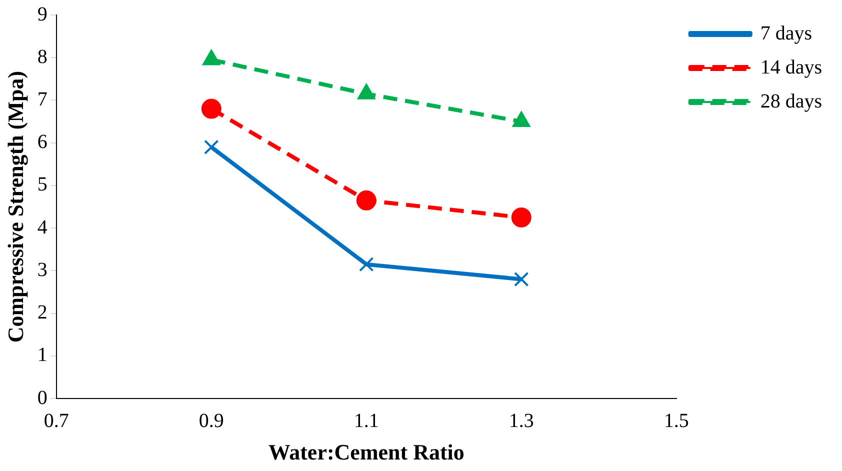  I want to click on x-axis-title: Water:Cement Ratio, so click(366, 451).